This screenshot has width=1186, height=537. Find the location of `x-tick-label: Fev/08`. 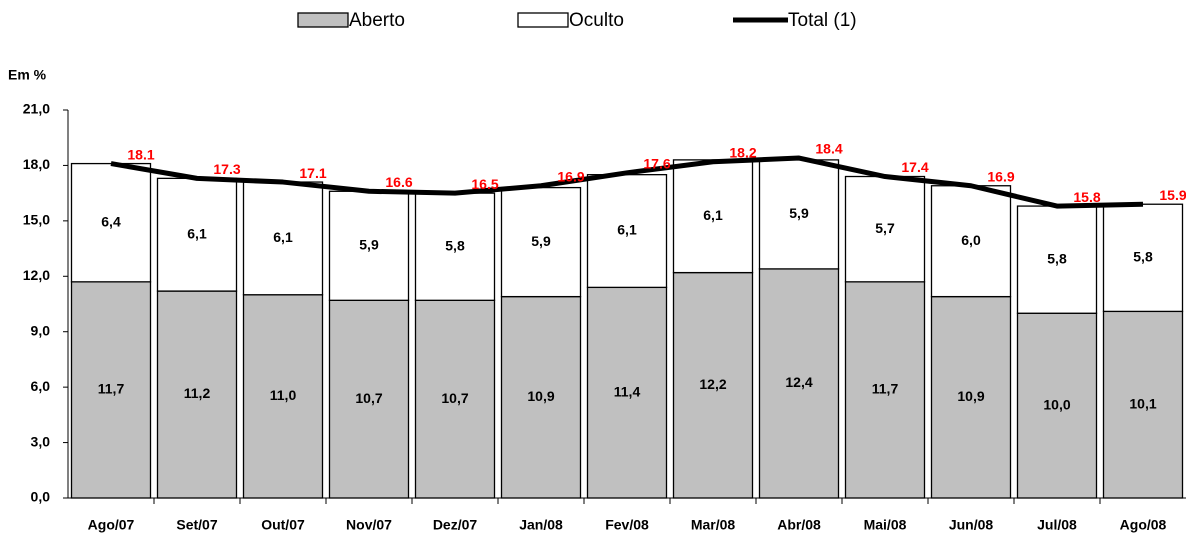

x-tick-label: Fev/08 is located at coordinates (627, 525).